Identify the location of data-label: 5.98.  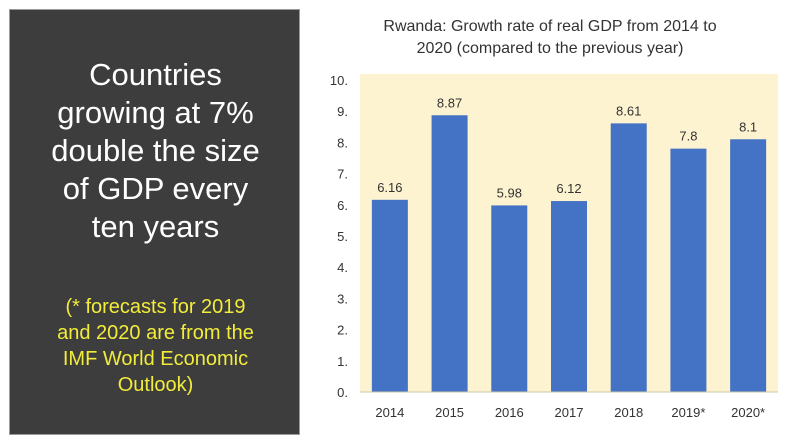
(509, 192).